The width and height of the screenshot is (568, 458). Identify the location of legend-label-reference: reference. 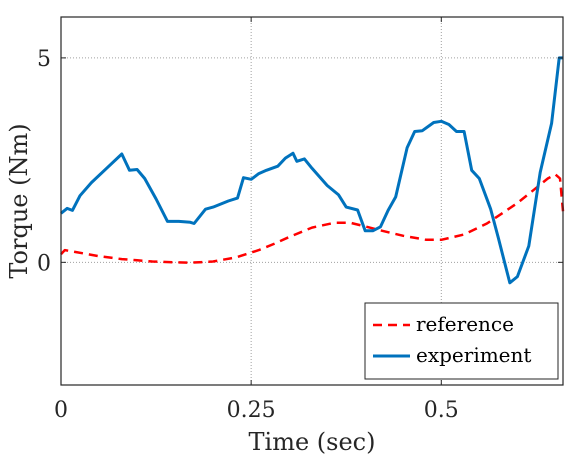
(465, 324).